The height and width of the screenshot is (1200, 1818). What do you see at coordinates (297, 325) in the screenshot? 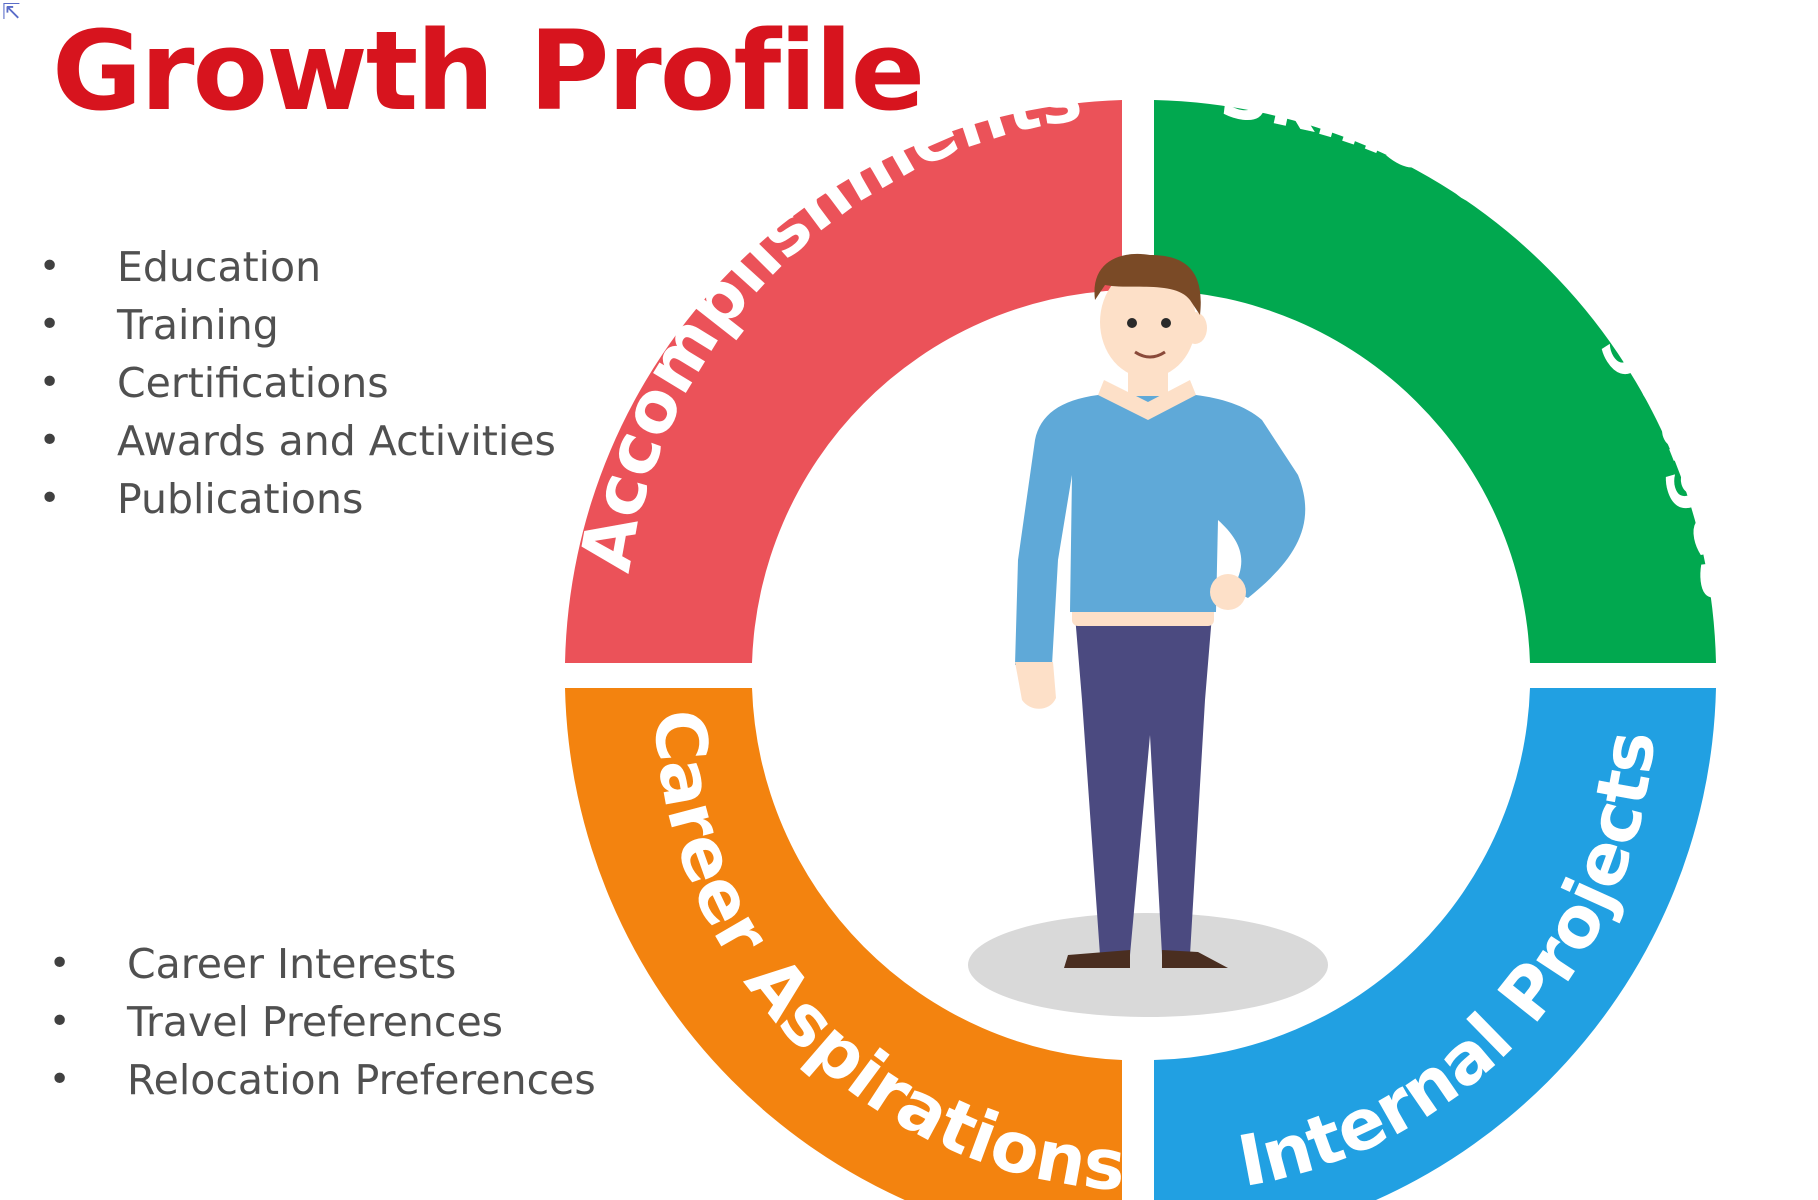
I see `list-item: • Training` at bounding box center [297, 325].